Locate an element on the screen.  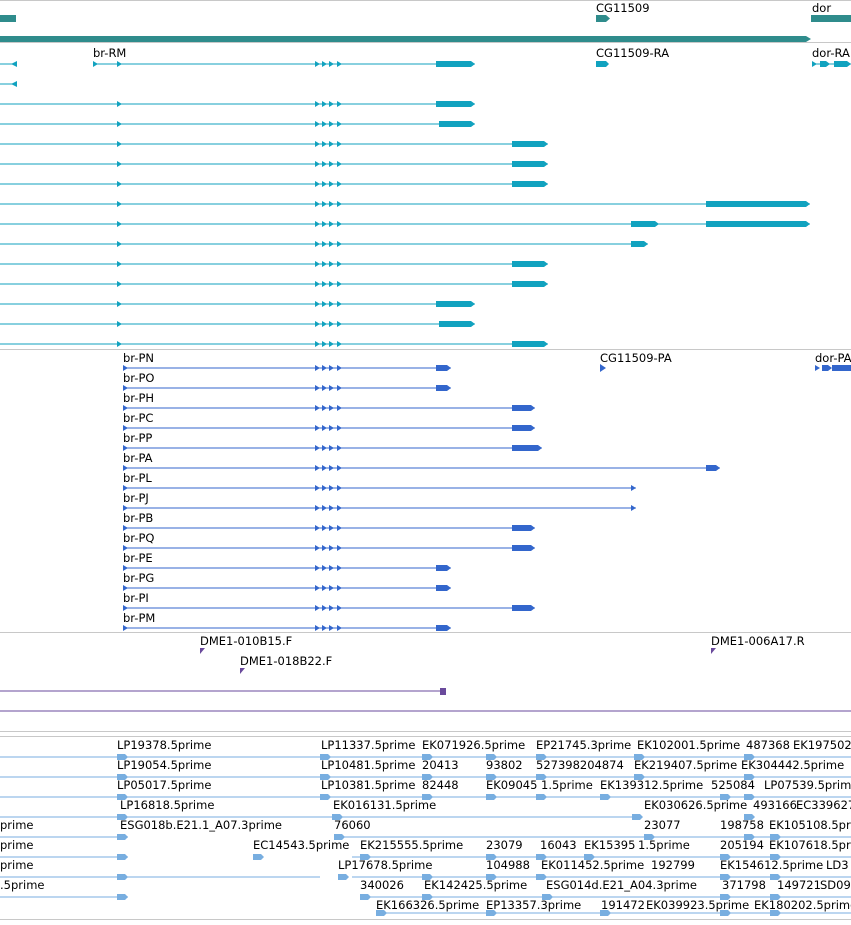
protein-row: br-PI is located at coordinates (329, 601).